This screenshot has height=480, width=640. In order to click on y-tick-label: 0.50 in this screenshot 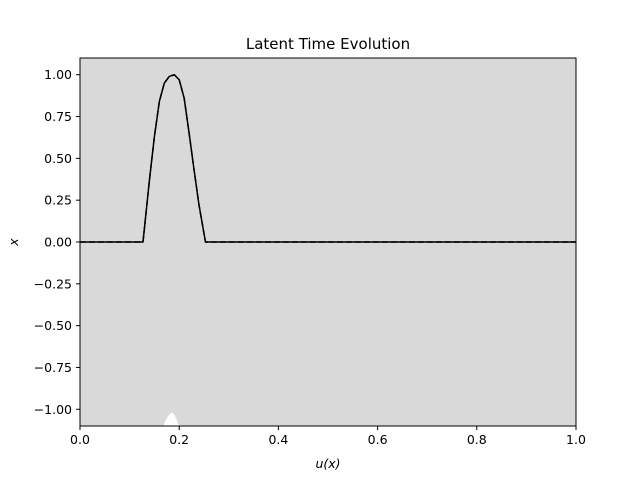, I will do `click(58, 158)`.